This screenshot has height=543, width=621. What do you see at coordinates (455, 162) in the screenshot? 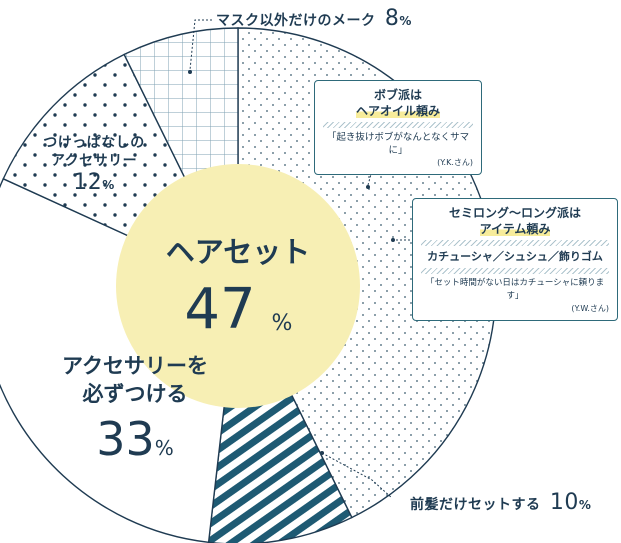
I see `note-bob-author: (Y.K.さん)` at bounding box center [455, 162].